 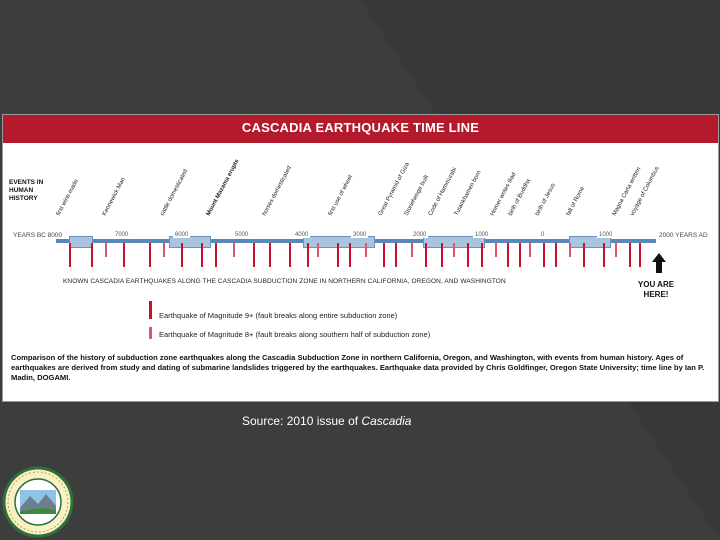 I want to click on axis-tick-label: 3000, so click(x=360, y=235).